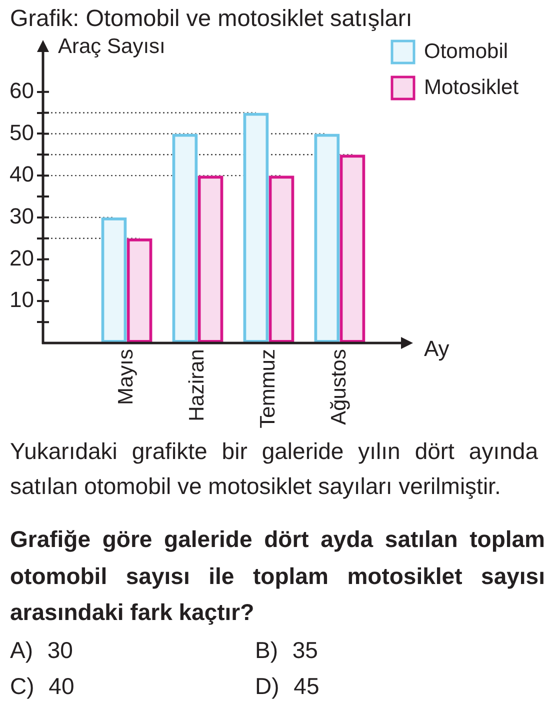 This screenshot has height=702, width=549. I want to click on chart-title: Grafik: Otomobil ve motosiklet satışları, so click(211, 18).